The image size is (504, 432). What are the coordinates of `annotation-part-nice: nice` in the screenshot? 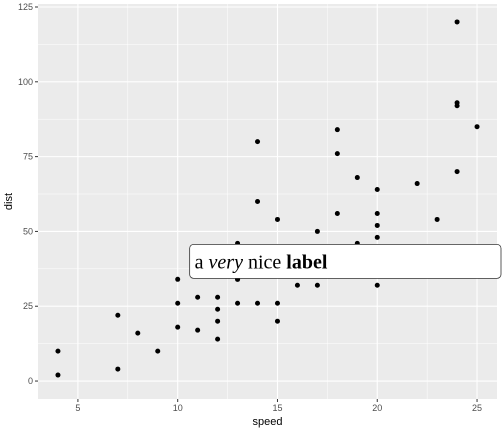 It's located at (264, 262).